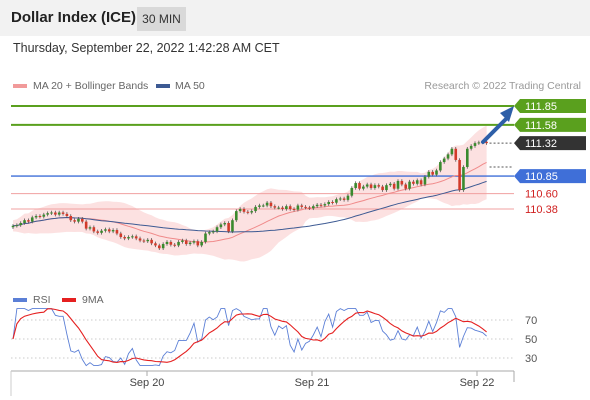 The width and height of the screenshot is (590, 400). I want to click on source-credit: Research © 2022 Trading Central, so click(502, 86).